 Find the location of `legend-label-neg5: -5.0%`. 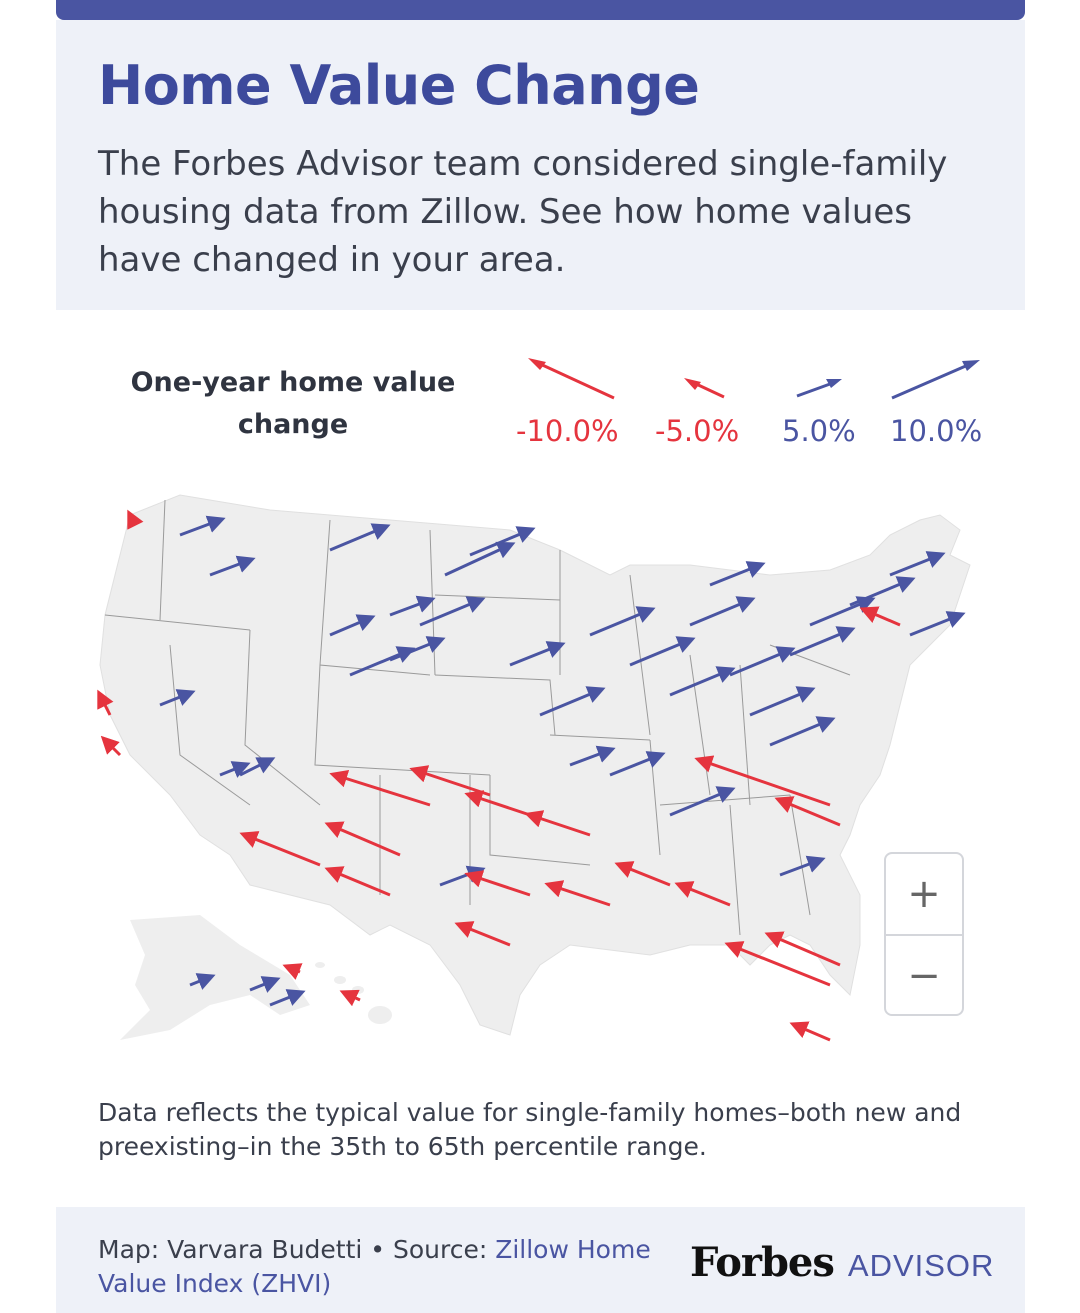

legend-label-neg5: -5.0% is located at coordinates (697, 431).